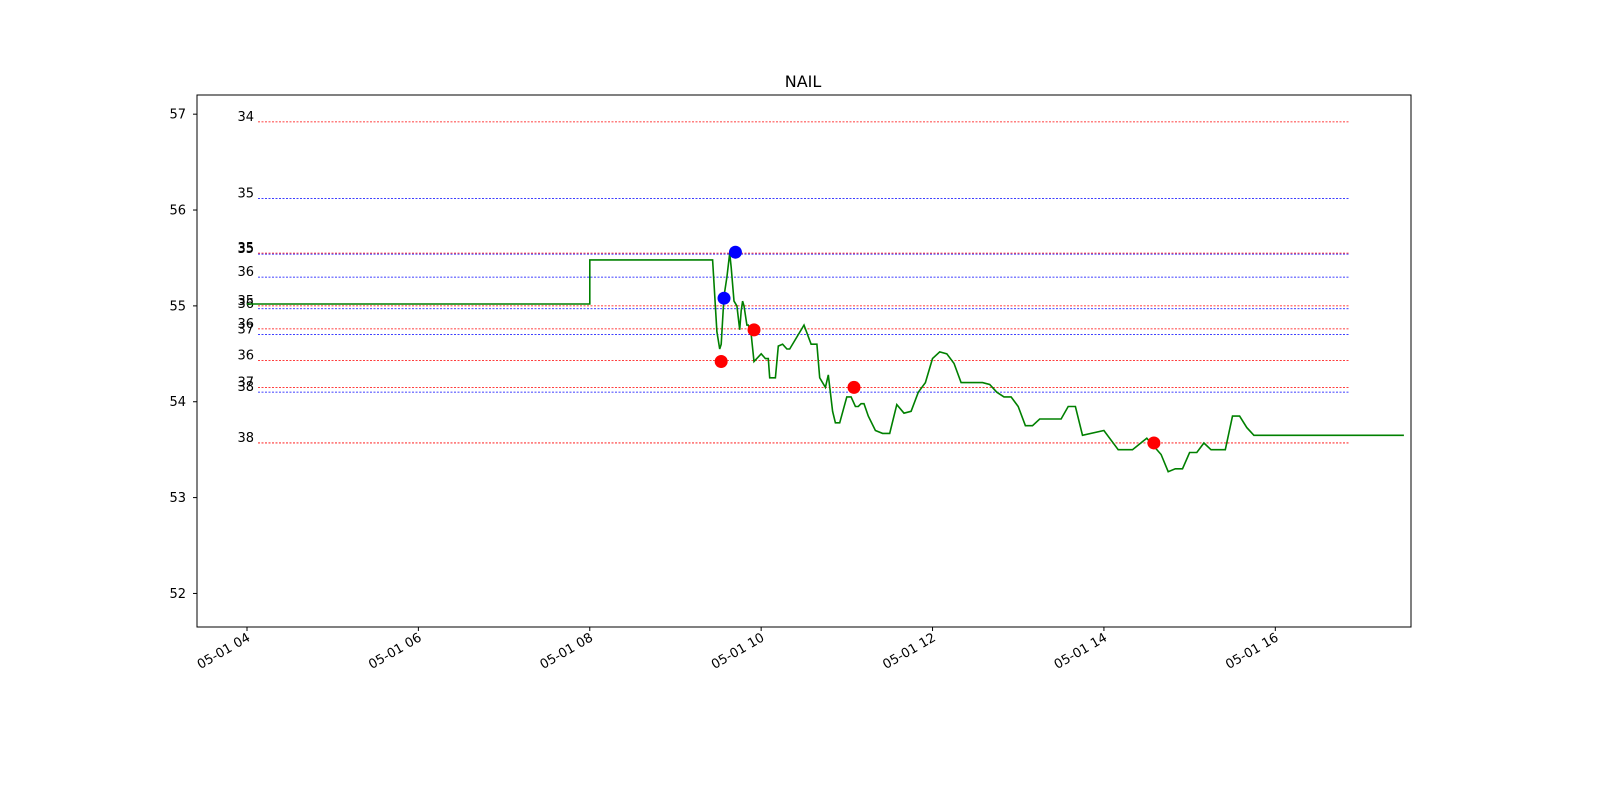 The image size is (1600, 800). Describe the element at coordinates (177, 402) in the screenshot. I see `y-tick-label: 54` at that location.